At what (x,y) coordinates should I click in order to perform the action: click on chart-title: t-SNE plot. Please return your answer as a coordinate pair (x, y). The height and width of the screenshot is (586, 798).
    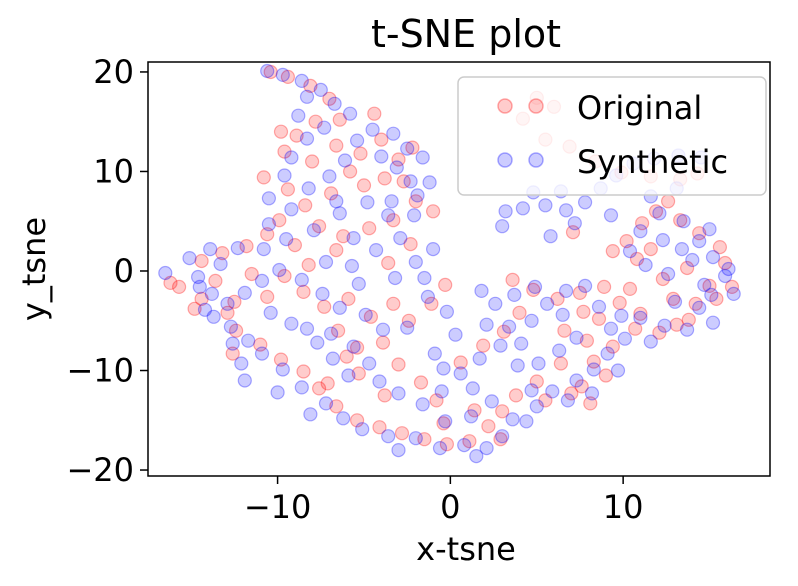
    Looking at the image, I should click on (466, 34).